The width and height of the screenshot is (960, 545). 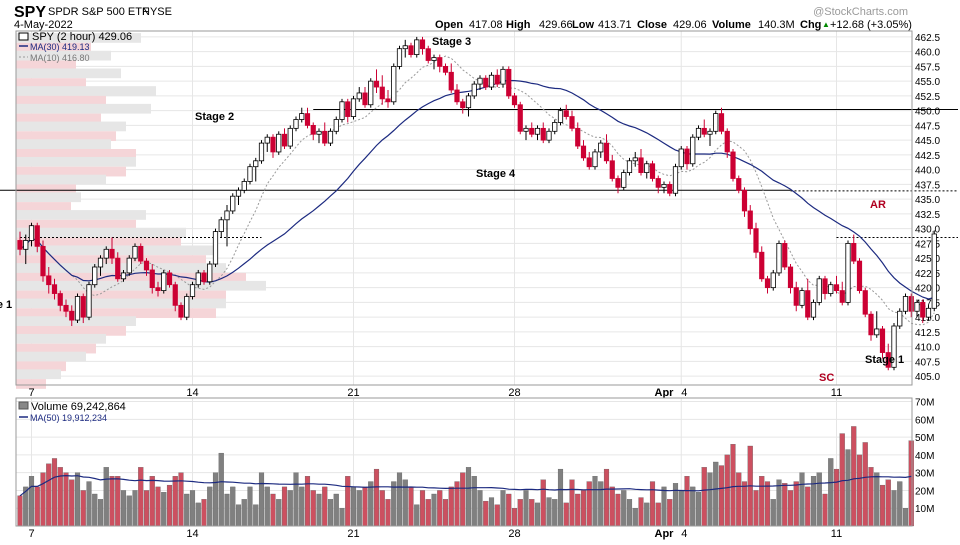 I want to click on annotation-stage3: Stage 3, so click(x=451, y=42).